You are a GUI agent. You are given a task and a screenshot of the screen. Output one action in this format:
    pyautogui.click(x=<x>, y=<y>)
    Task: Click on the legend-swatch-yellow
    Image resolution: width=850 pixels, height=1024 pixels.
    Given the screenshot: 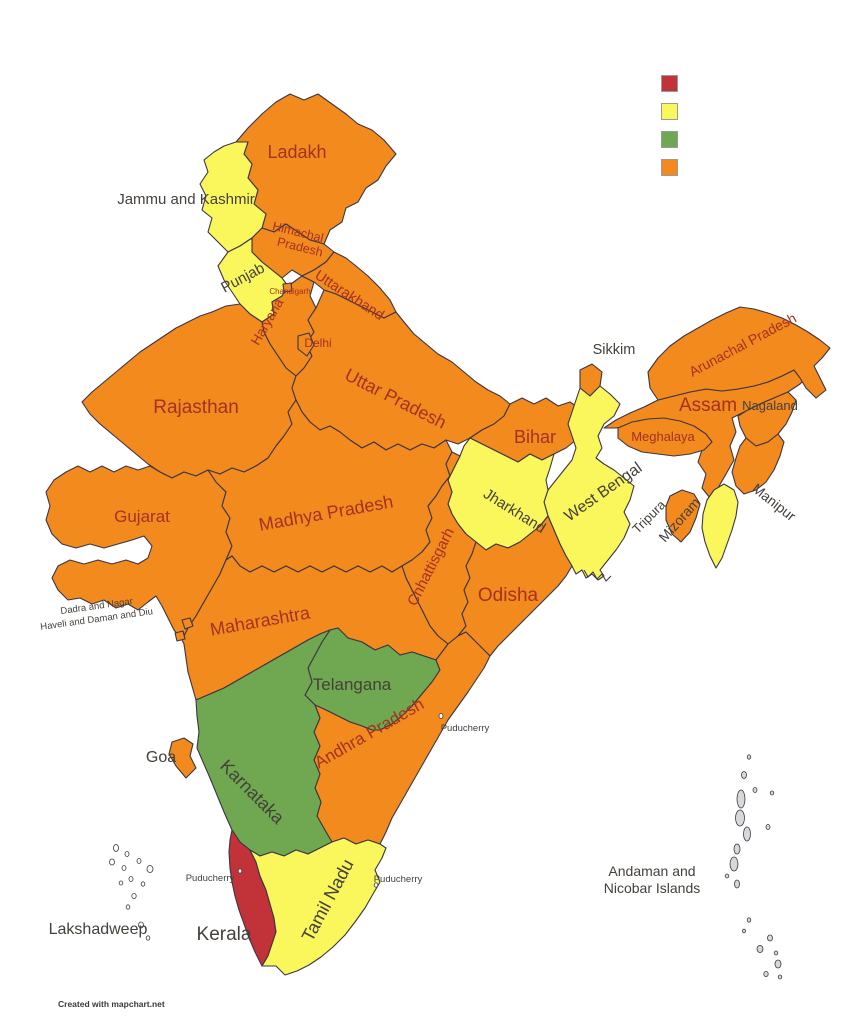 What is the action you would take?
    pyautogui.click(x=669, y=111)
    